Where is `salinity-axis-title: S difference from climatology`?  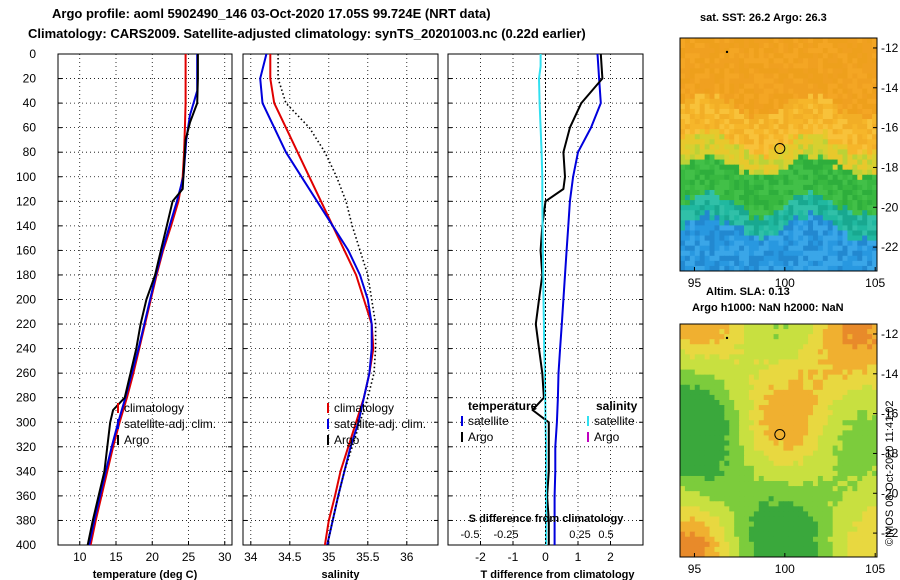 salinity-axis-title: S difference from climatology is located at coordinates (547, 519).